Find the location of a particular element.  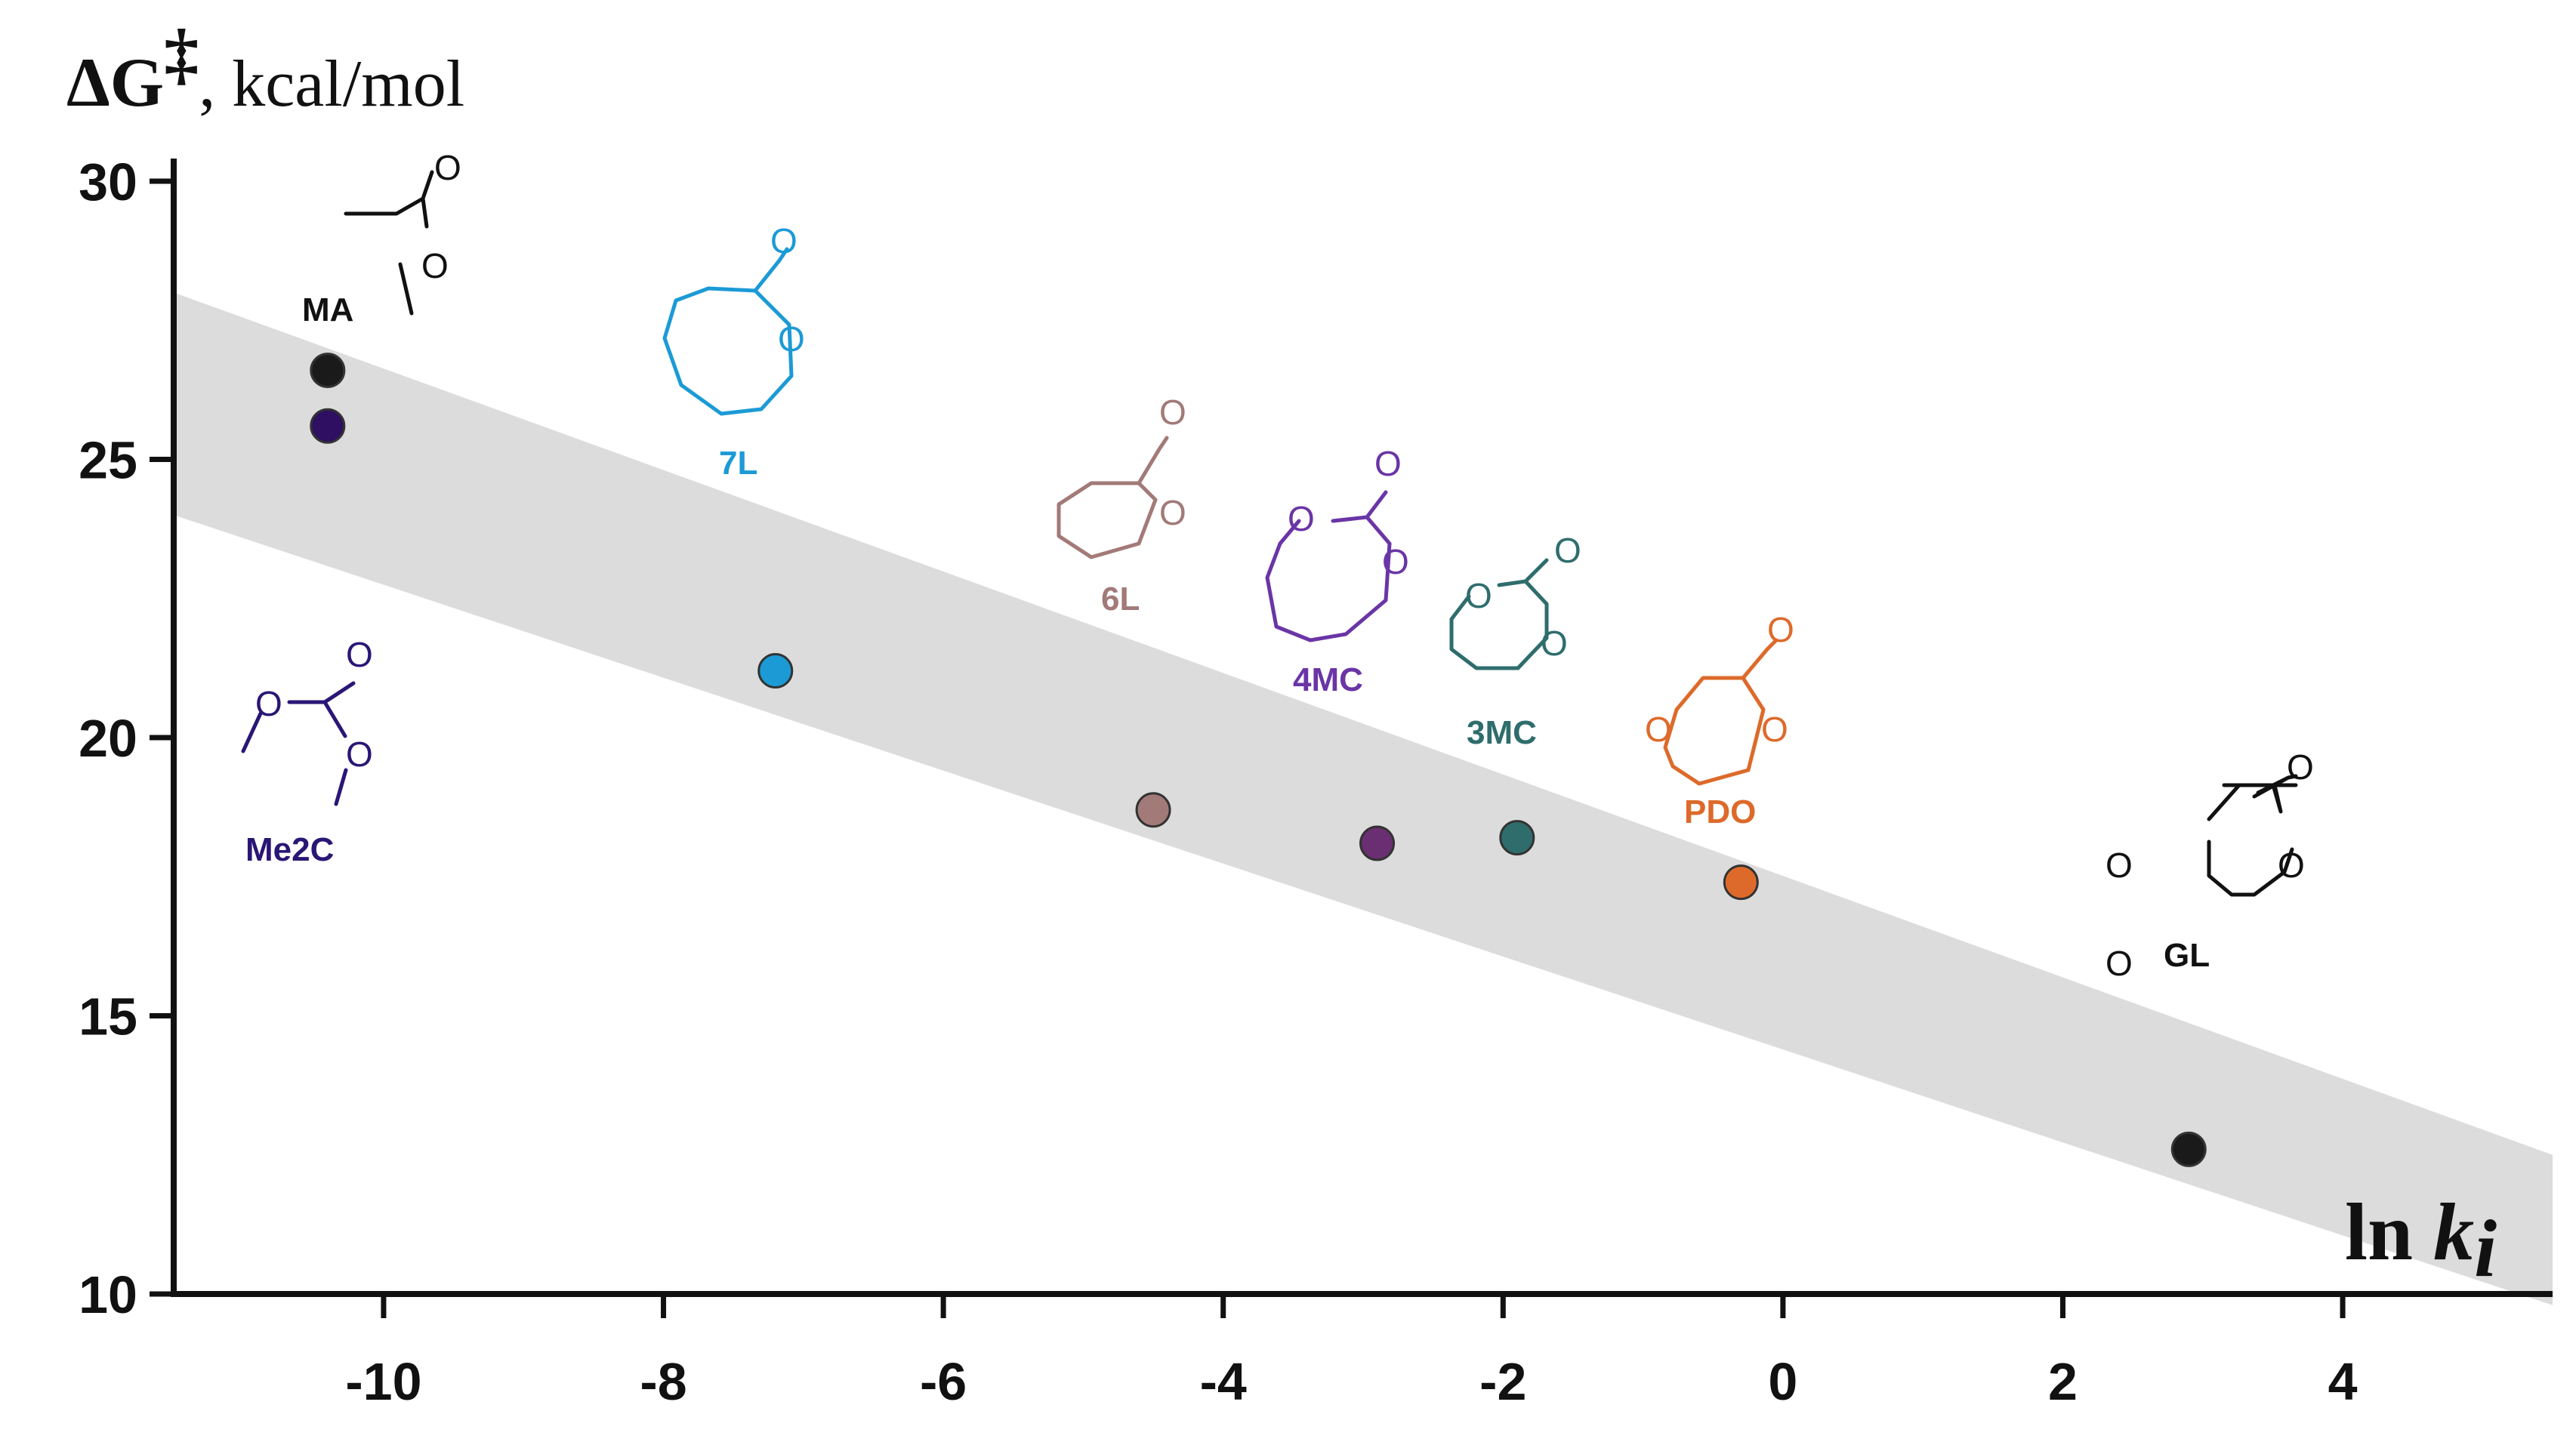

y-axis-title-rest: , kcal/mol is located at coordinates (331, 84).